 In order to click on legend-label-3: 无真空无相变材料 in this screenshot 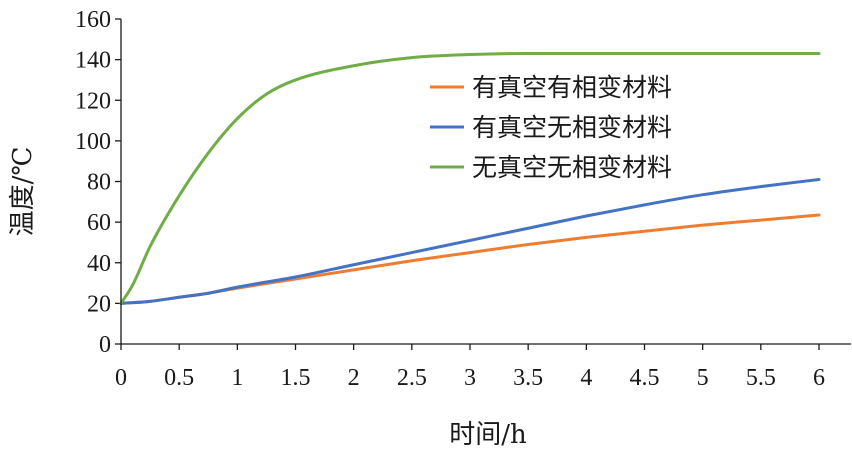, I will do `click(572, 167)`.